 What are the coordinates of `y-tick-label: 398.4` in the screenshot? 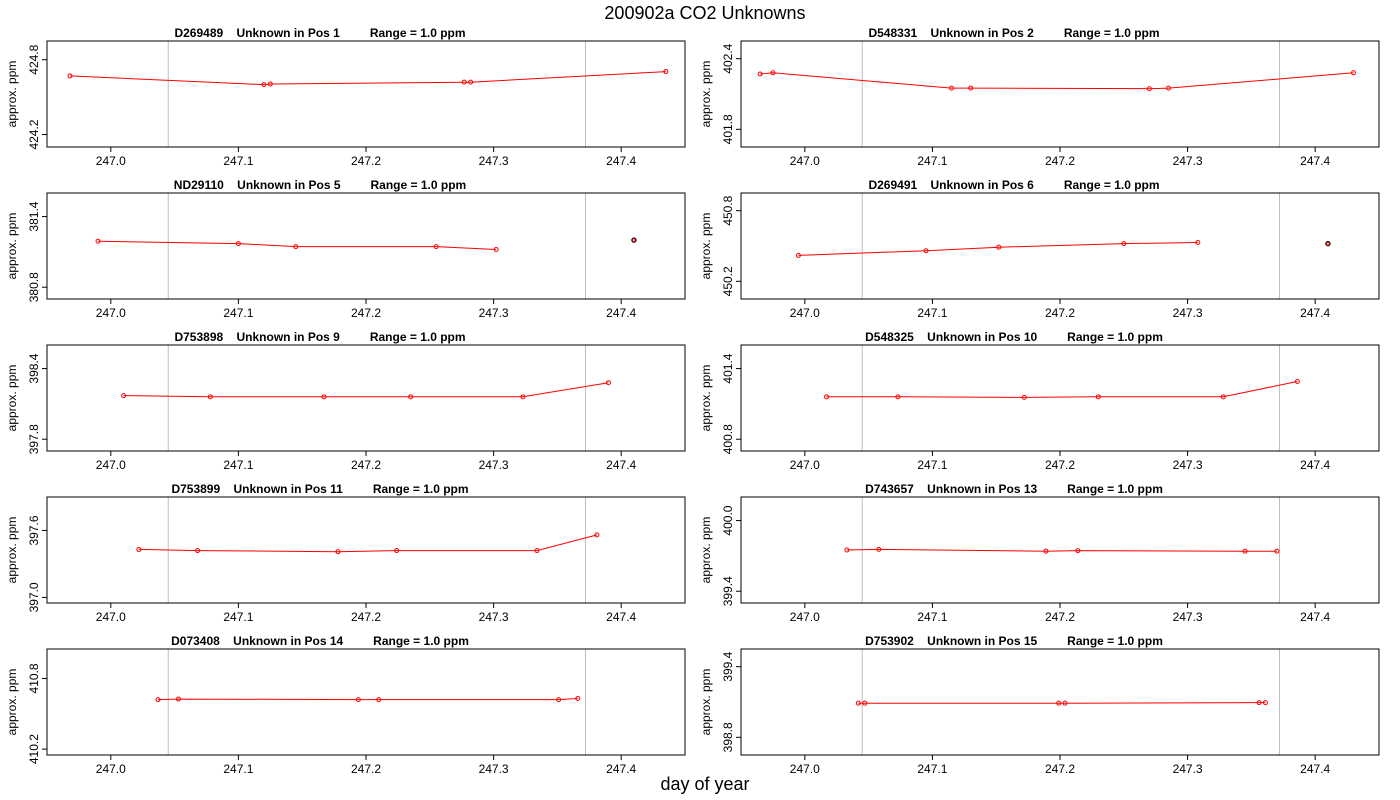 It's located at (34, 368).